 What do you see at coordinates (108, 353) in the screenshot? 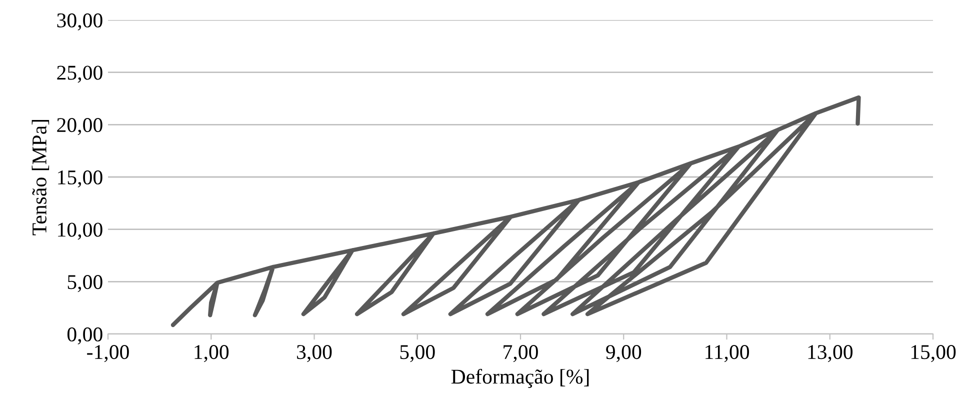
I see `x-tick-label: -1,00` at bounding box center [108, 353].